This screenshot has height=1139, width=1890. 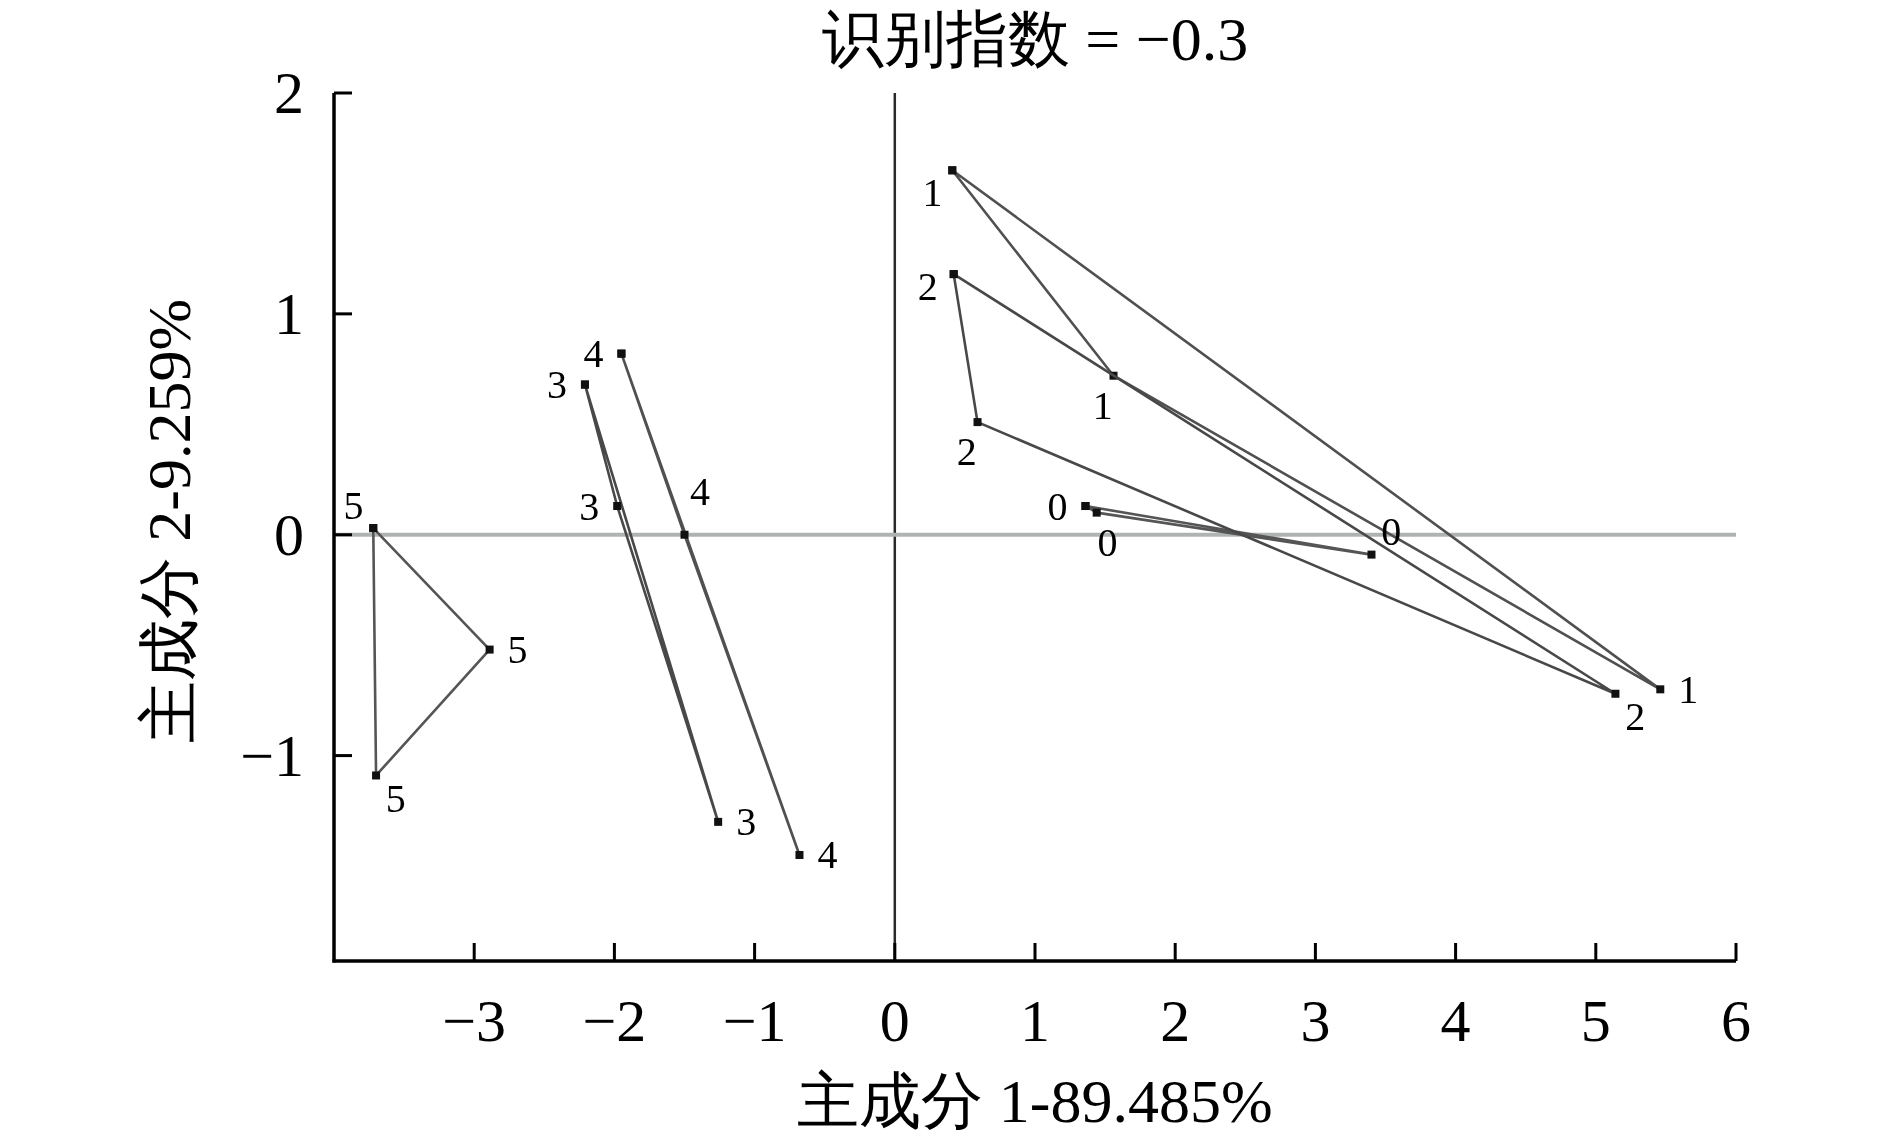 I want to click on y-tick-label: 1, so click(x=289, y=313).